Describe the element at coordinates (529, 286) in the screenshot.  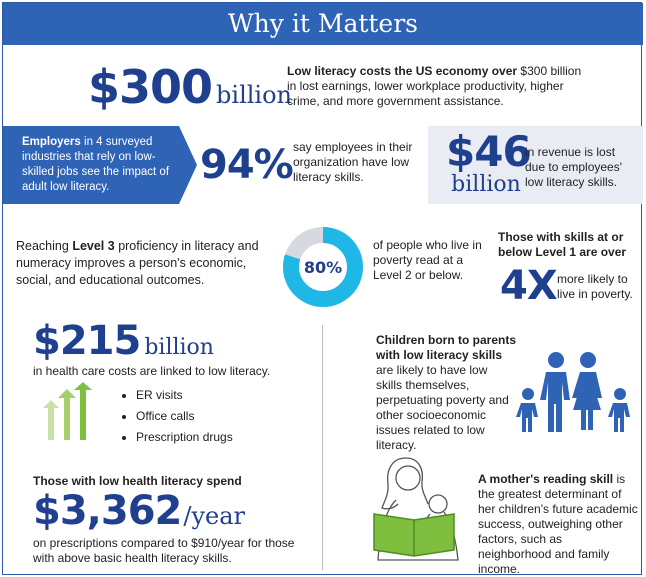
I see `stat-4x-value: 4X` at that location.